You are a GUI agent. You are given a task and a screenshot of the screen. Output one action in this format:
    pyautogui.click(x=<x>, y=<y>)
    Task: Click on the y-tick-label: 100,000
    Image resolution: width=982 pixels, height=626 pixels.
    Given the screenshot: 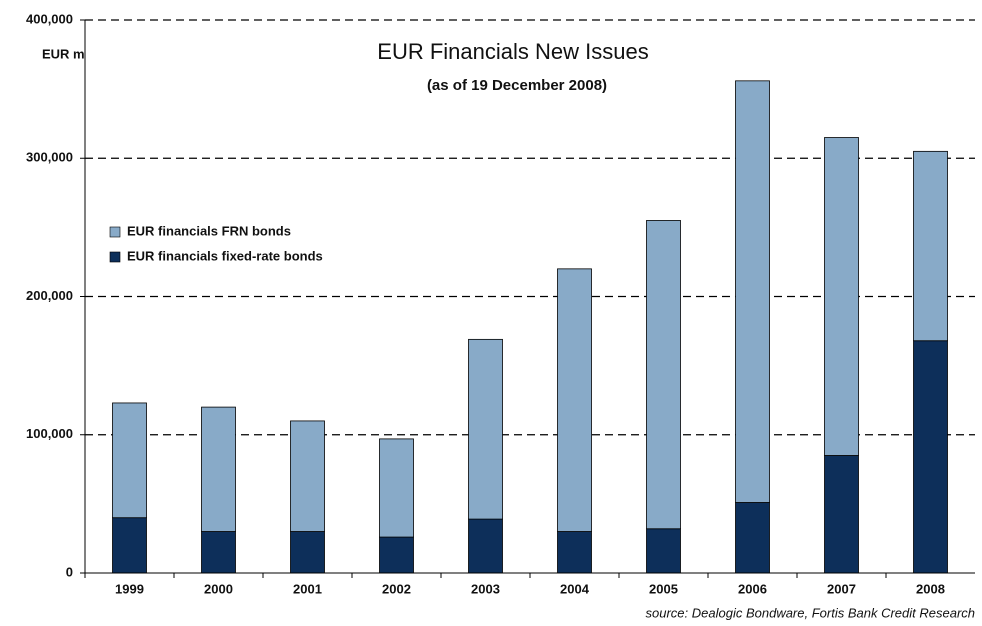 What is the action you would take?
    pyautogui.click(x=49, y=433)
    